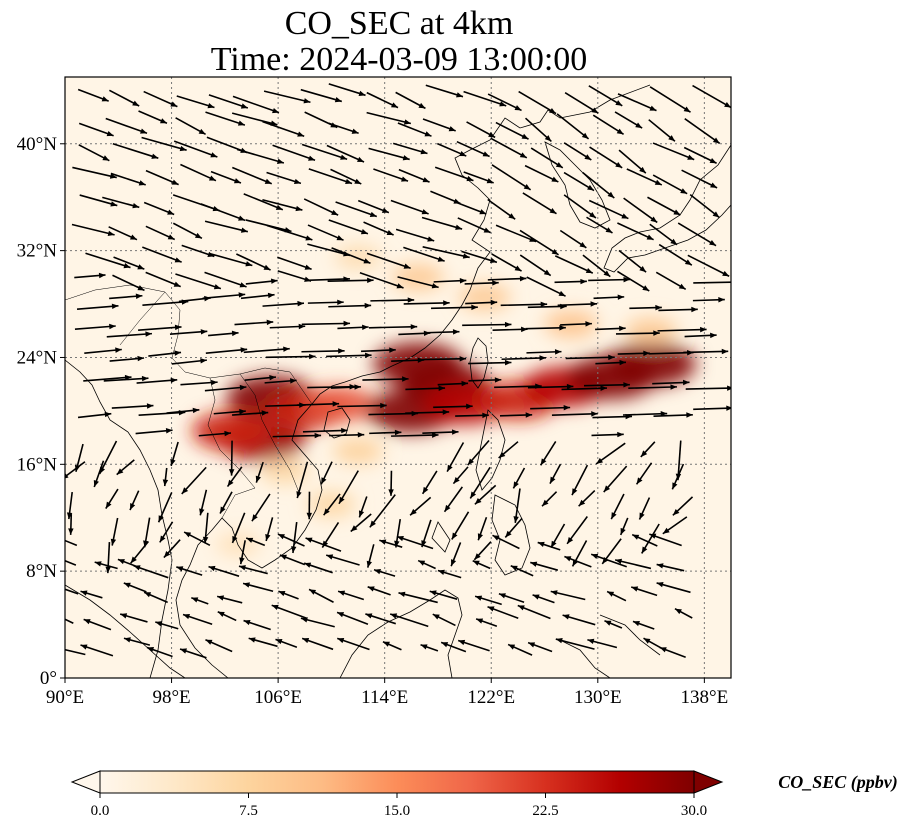  Describe the element at coordinates (37, 357) in the screenshot. I see `lat-tick-label: 24°N` at that location.